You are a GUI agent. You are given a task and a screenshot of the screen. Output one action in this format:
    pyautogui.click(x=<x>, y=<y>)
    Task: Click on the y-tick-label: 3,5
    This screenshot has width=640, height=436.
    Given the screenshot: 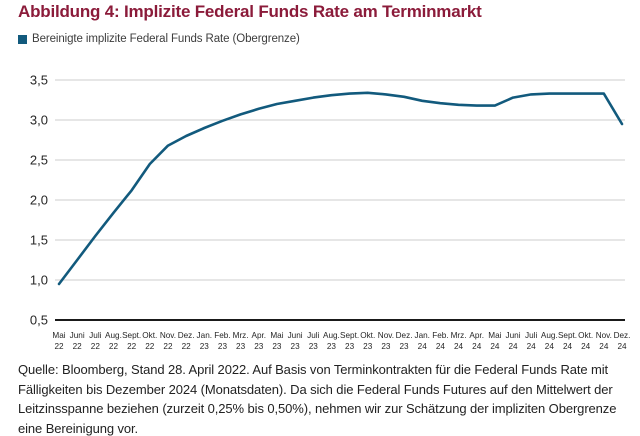 What is the action you would take?
    pyautogui.click(x=39, y=80)
    